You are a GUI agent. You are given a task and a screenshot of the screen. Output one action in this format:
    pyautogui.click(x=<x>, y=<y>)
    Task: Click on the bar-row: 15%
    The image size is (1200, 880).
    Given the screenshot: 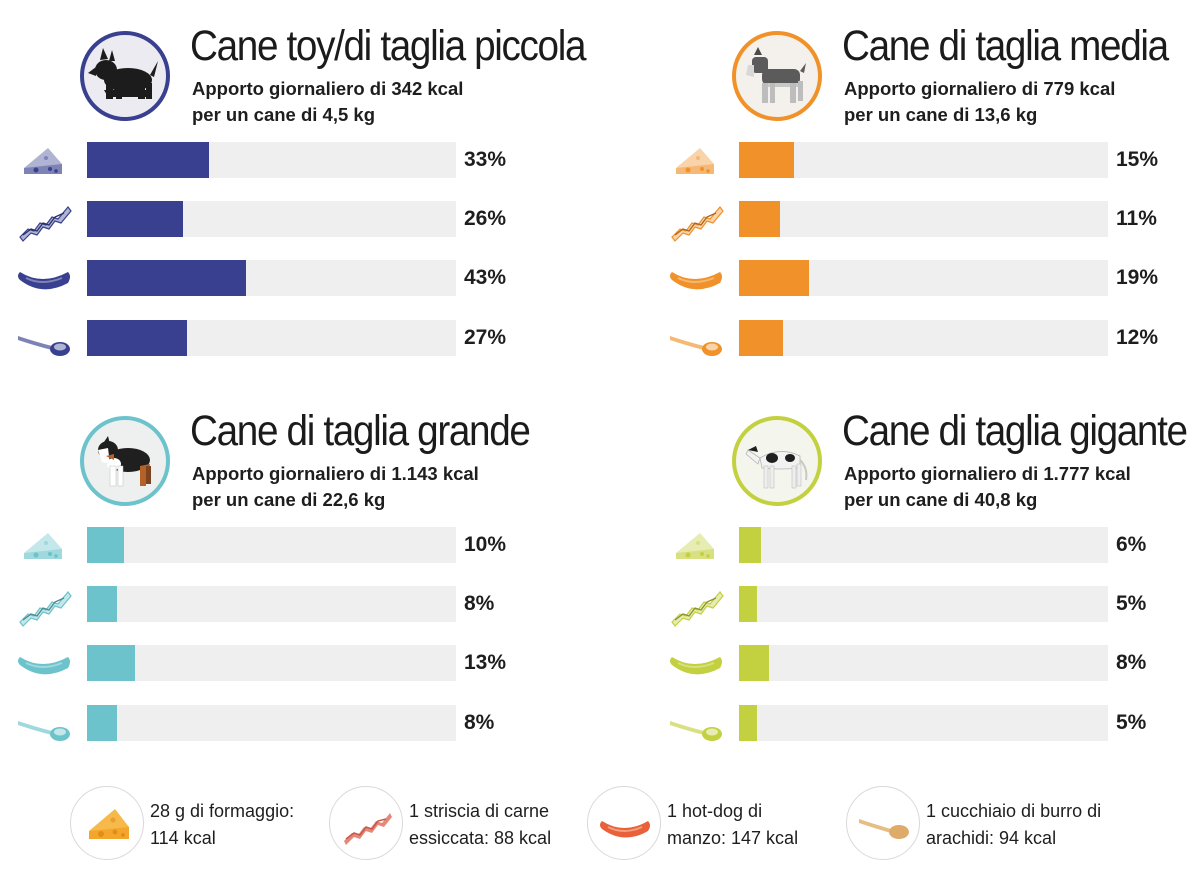 What is the action you would take?
    pyautogui.click(x=926, y=160)
    